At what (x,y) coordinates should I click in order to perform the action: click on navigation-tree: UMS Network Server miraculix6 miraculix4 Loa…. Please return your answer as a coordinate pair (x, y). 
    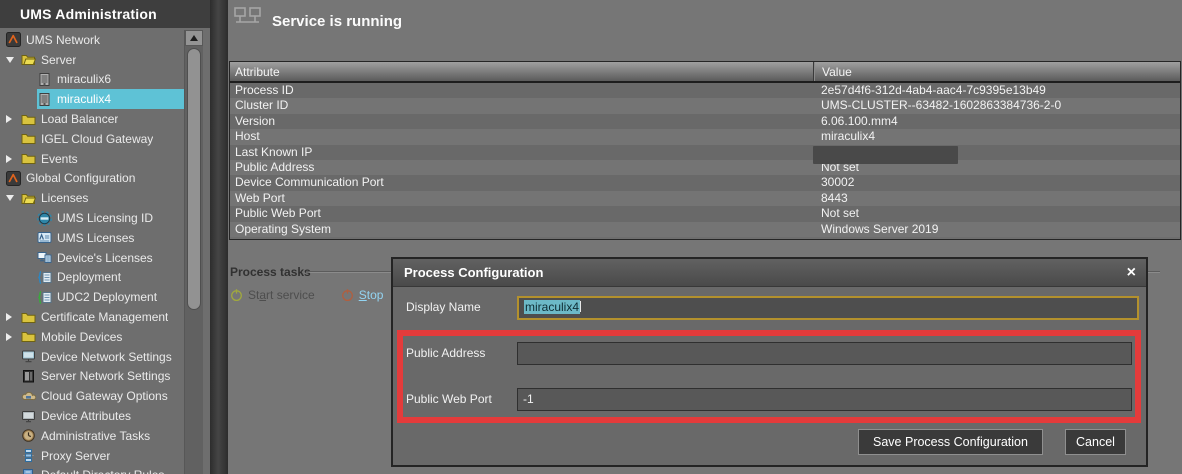
    Looking at the image, I should click on (92, 252).